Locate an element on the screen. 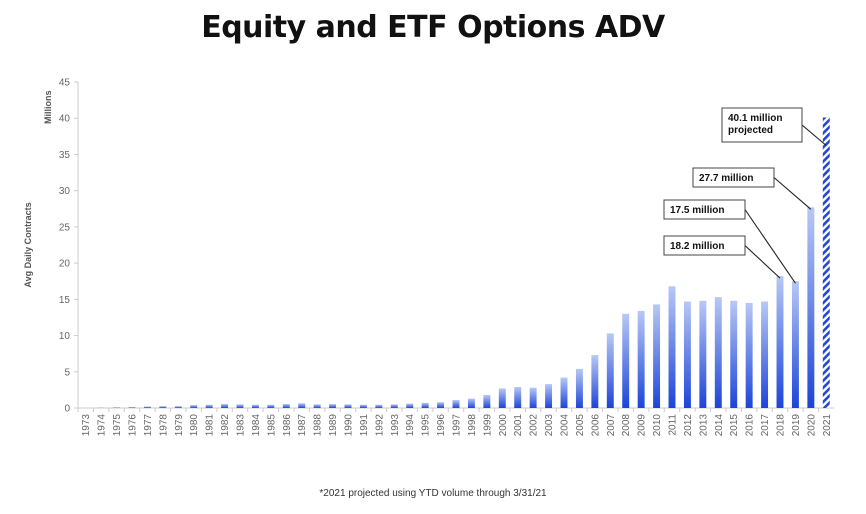 Image resolution: width=866 pixels, height=514 pixels. bar-2017 is located at coordinates (765, 354).